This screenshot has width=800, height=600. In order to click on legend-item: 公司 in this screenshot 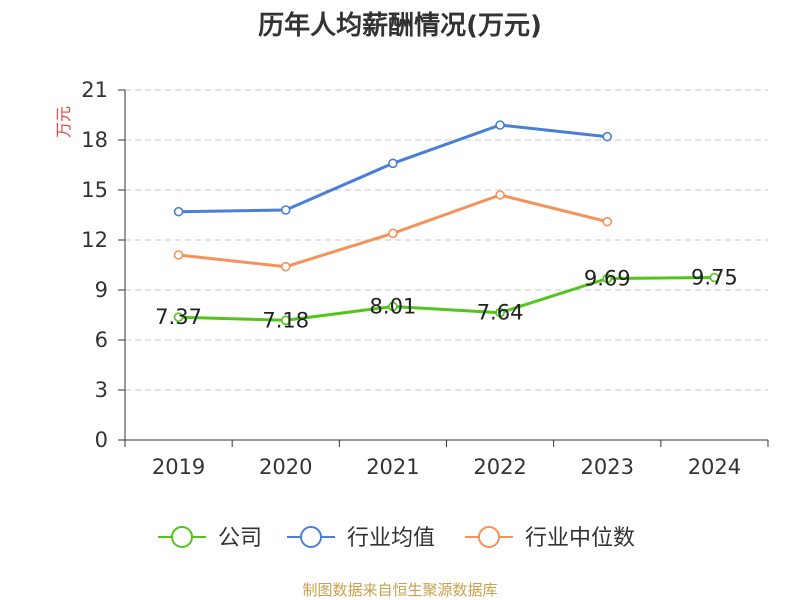, I will do `click(210, 538)`.